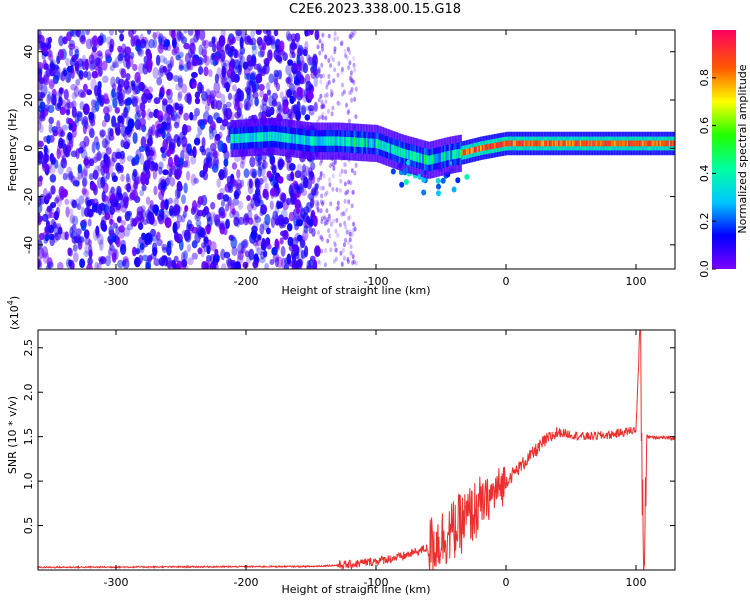 This screenshot has height=600, width=750. Describe the element at coordinates (28, 348) in the screenshot. I see `snr-y-tick-label-4: 2.5` at that location.